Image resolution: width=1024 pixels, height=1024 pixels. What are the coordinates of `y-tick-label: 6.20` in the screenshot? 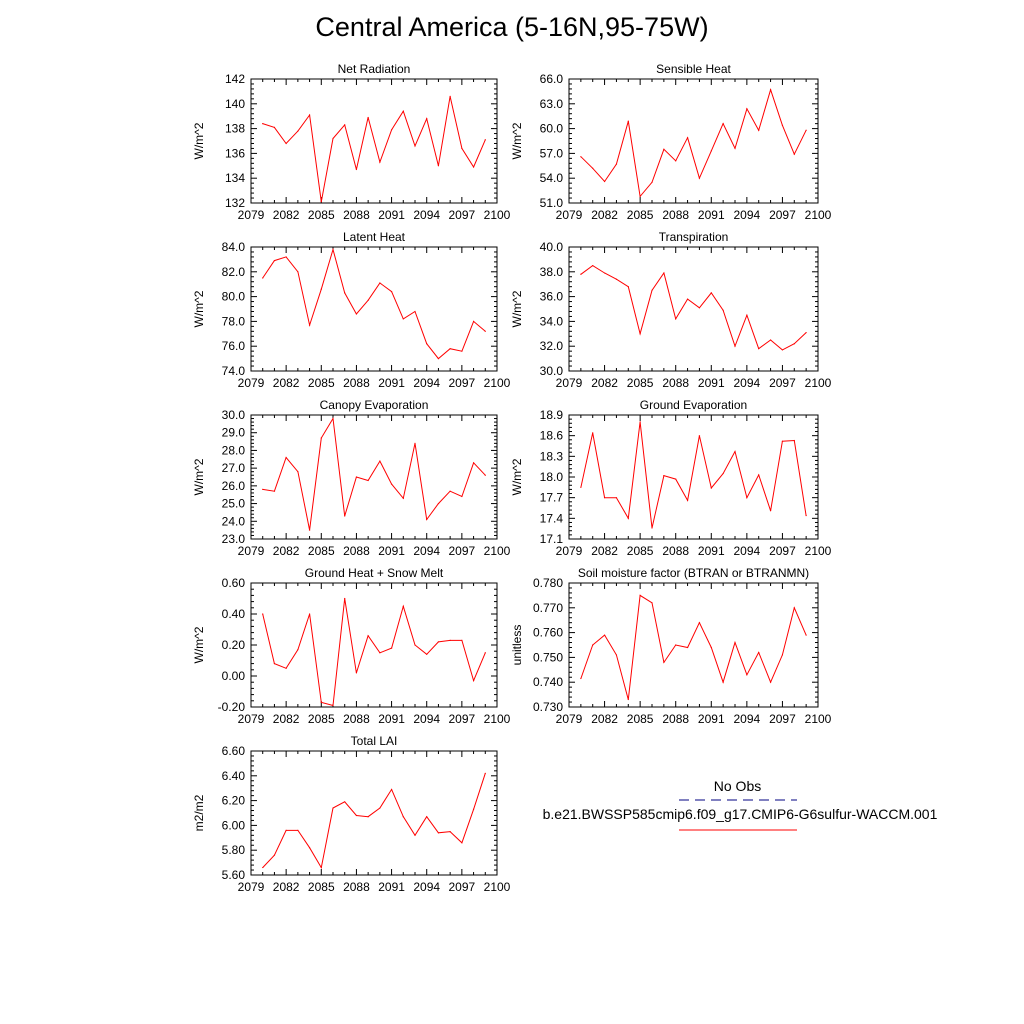 It's located at (234, 801).